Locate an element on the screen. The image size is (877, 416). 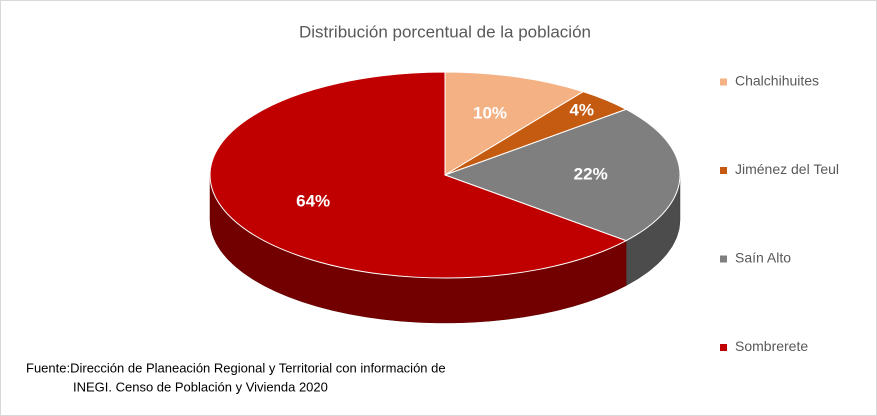
legend-label: Chalchihuites is located at coordinates (777, 81).